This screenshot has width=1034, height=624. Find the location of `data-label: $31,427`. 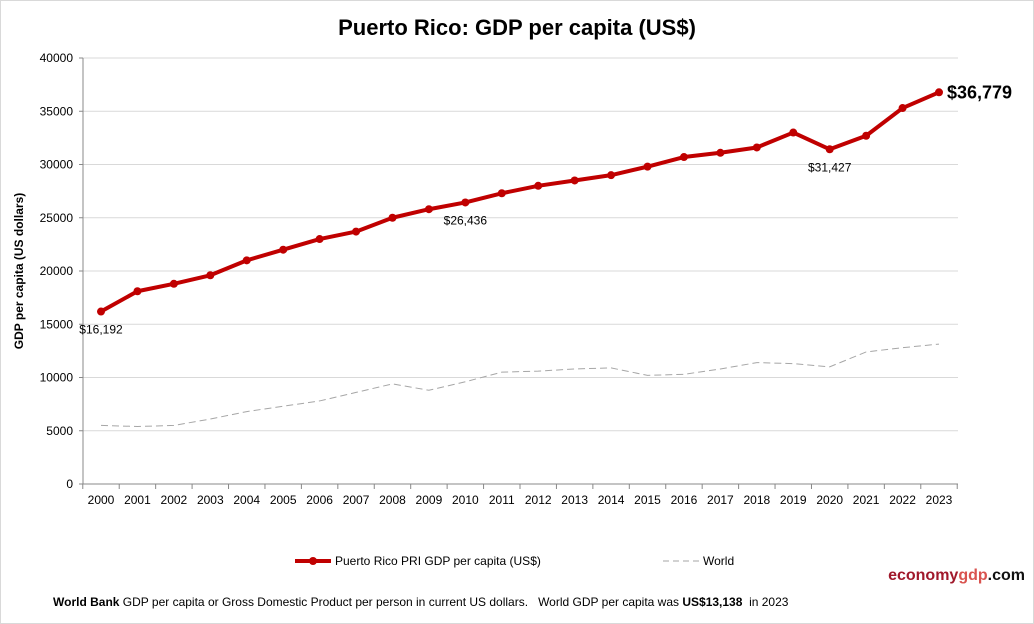

data-label: $31,427 is located at coordinates (830, 167).